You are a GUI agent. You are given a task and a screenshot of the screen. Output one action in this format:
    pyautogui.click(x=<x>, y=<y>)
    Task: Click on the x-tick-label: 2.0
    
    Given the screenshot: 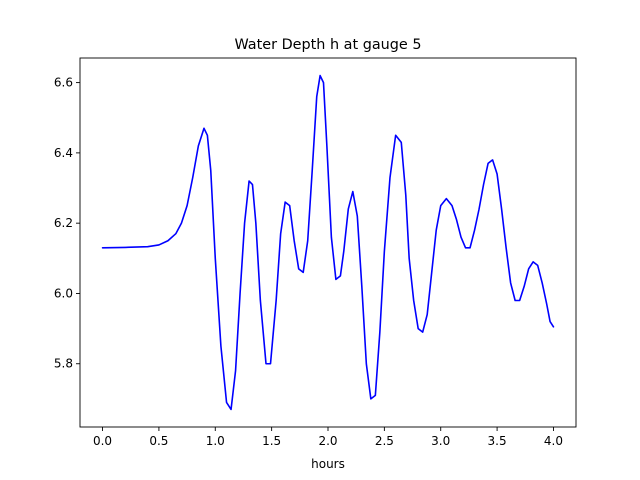 What is the action you would take?
    pyautogui.click(x=327, y=441)
    